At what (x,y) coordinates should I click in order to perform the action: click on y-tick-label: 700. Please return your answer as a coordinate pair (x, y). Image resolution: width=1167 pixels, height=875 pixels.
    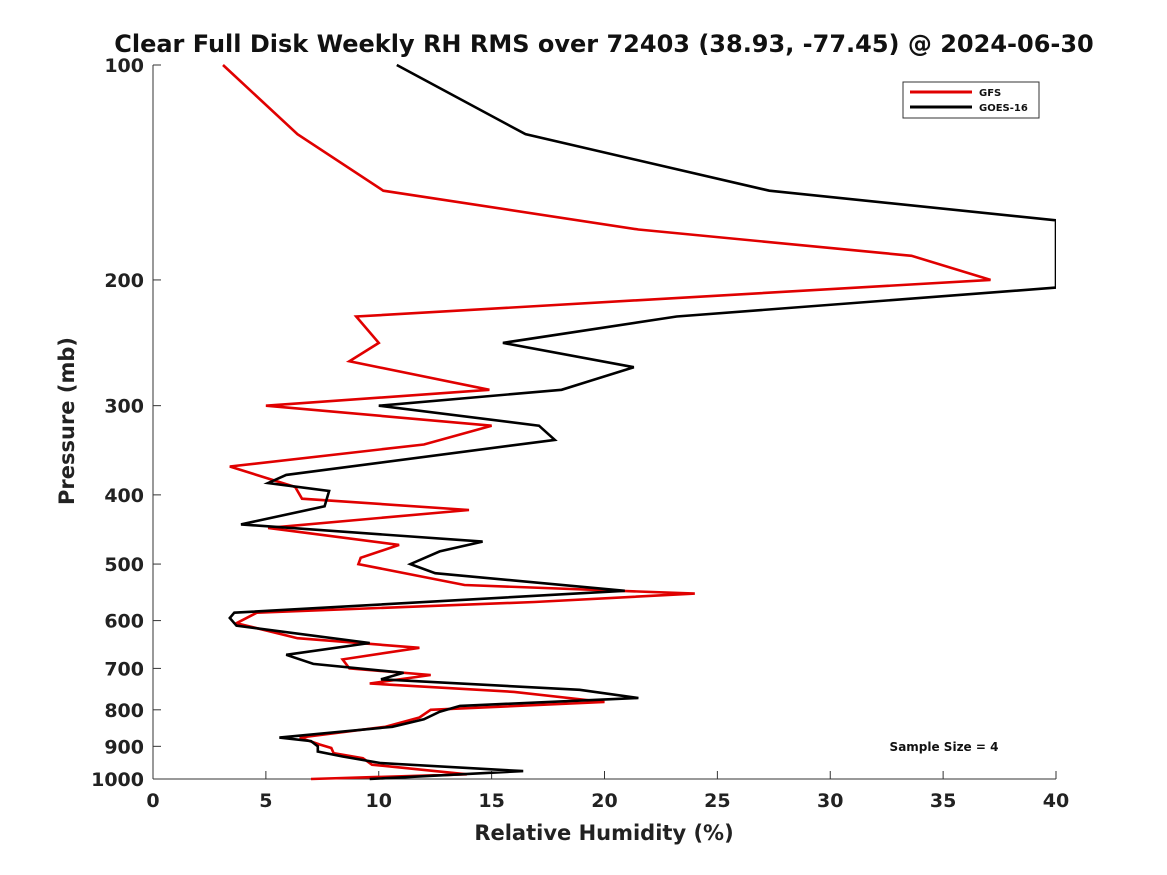
    Looking at the image, I should click on (124, 669).